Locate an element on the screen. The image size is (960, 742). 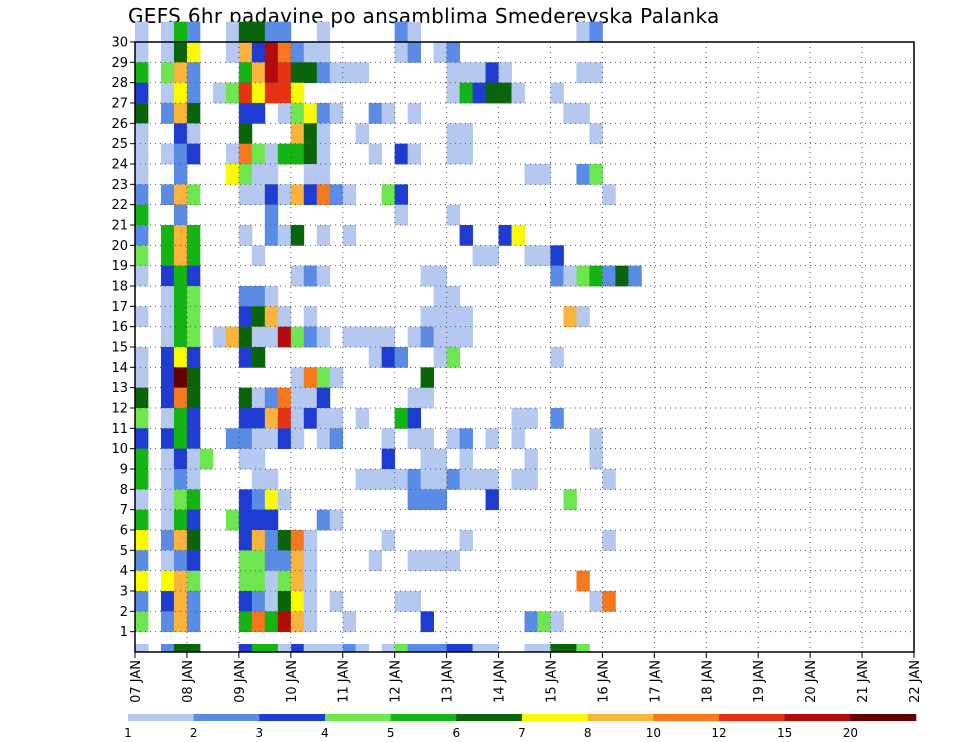
colorbar-label: 1 is located at coordinates (128, 733).